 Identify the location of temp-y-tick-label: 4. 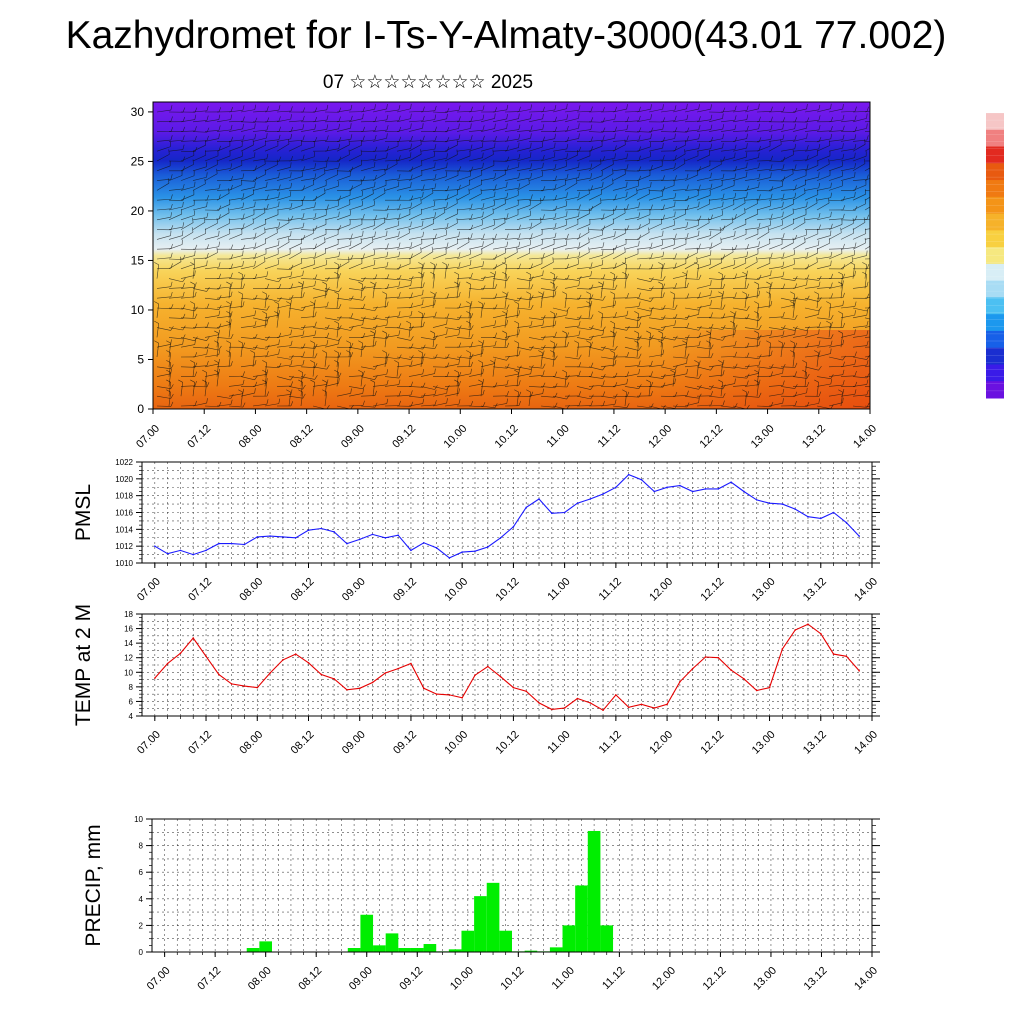
(131, 716).